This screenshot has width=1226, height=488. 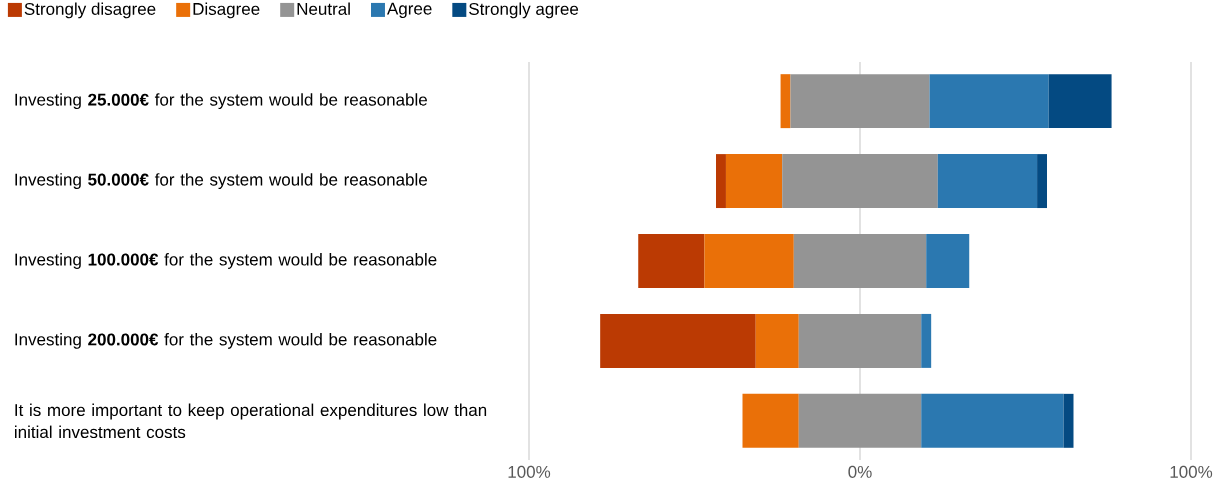 What do you see at coordinates (524, 10) in the screenshot?
I see `legend-label: Strongly agree` at bounding box center [524, 10].